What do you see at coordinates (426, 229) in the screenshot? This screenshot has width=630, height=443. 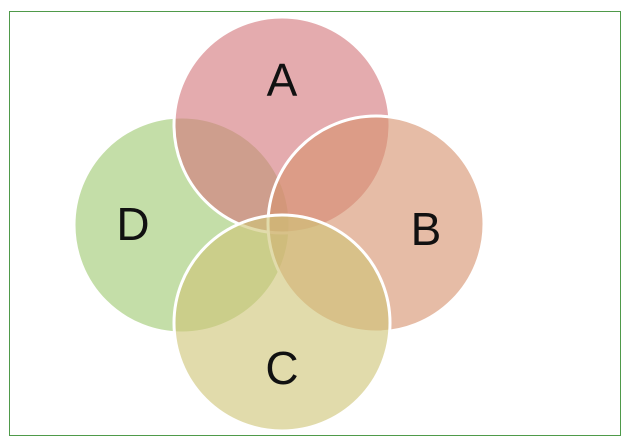 I see `set-b-label: B` at bounding box center [426, 229].